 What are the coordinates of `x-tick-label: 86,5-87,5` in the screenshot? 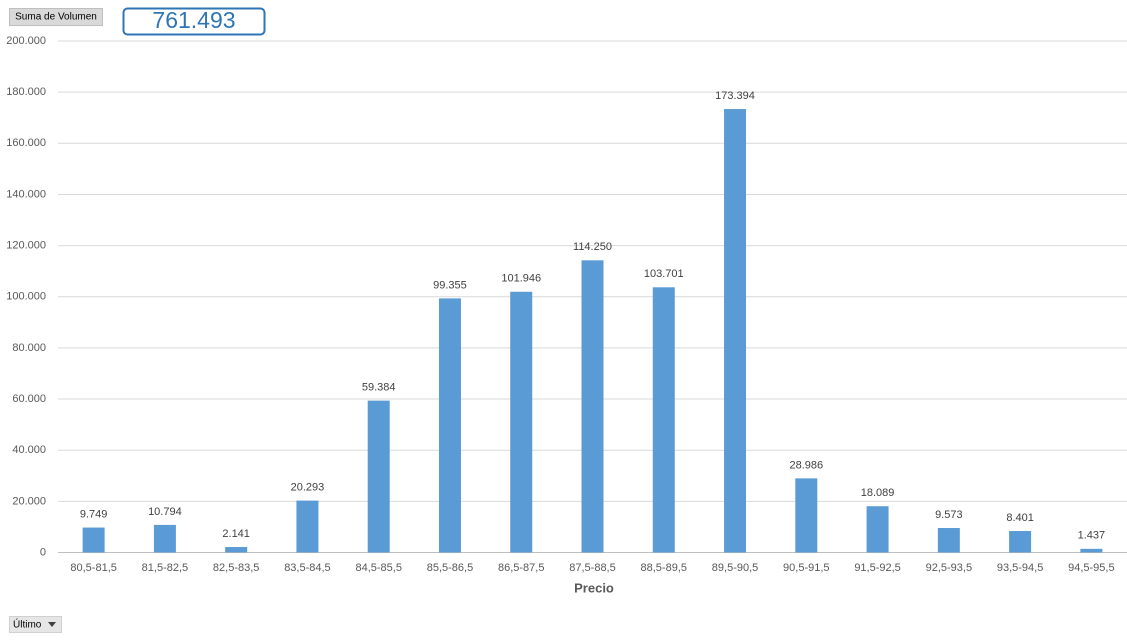 It's located at (521, 568).